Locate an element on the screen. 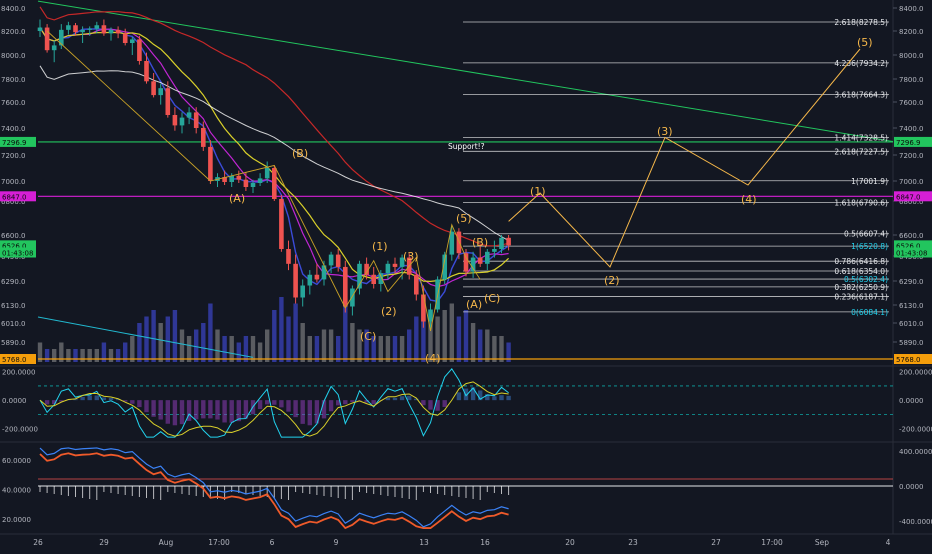 Image resolution: width=932 pixels, height=554 pixels. price-axis-label-right: 6290.0 is located at coordinates (911, 282).